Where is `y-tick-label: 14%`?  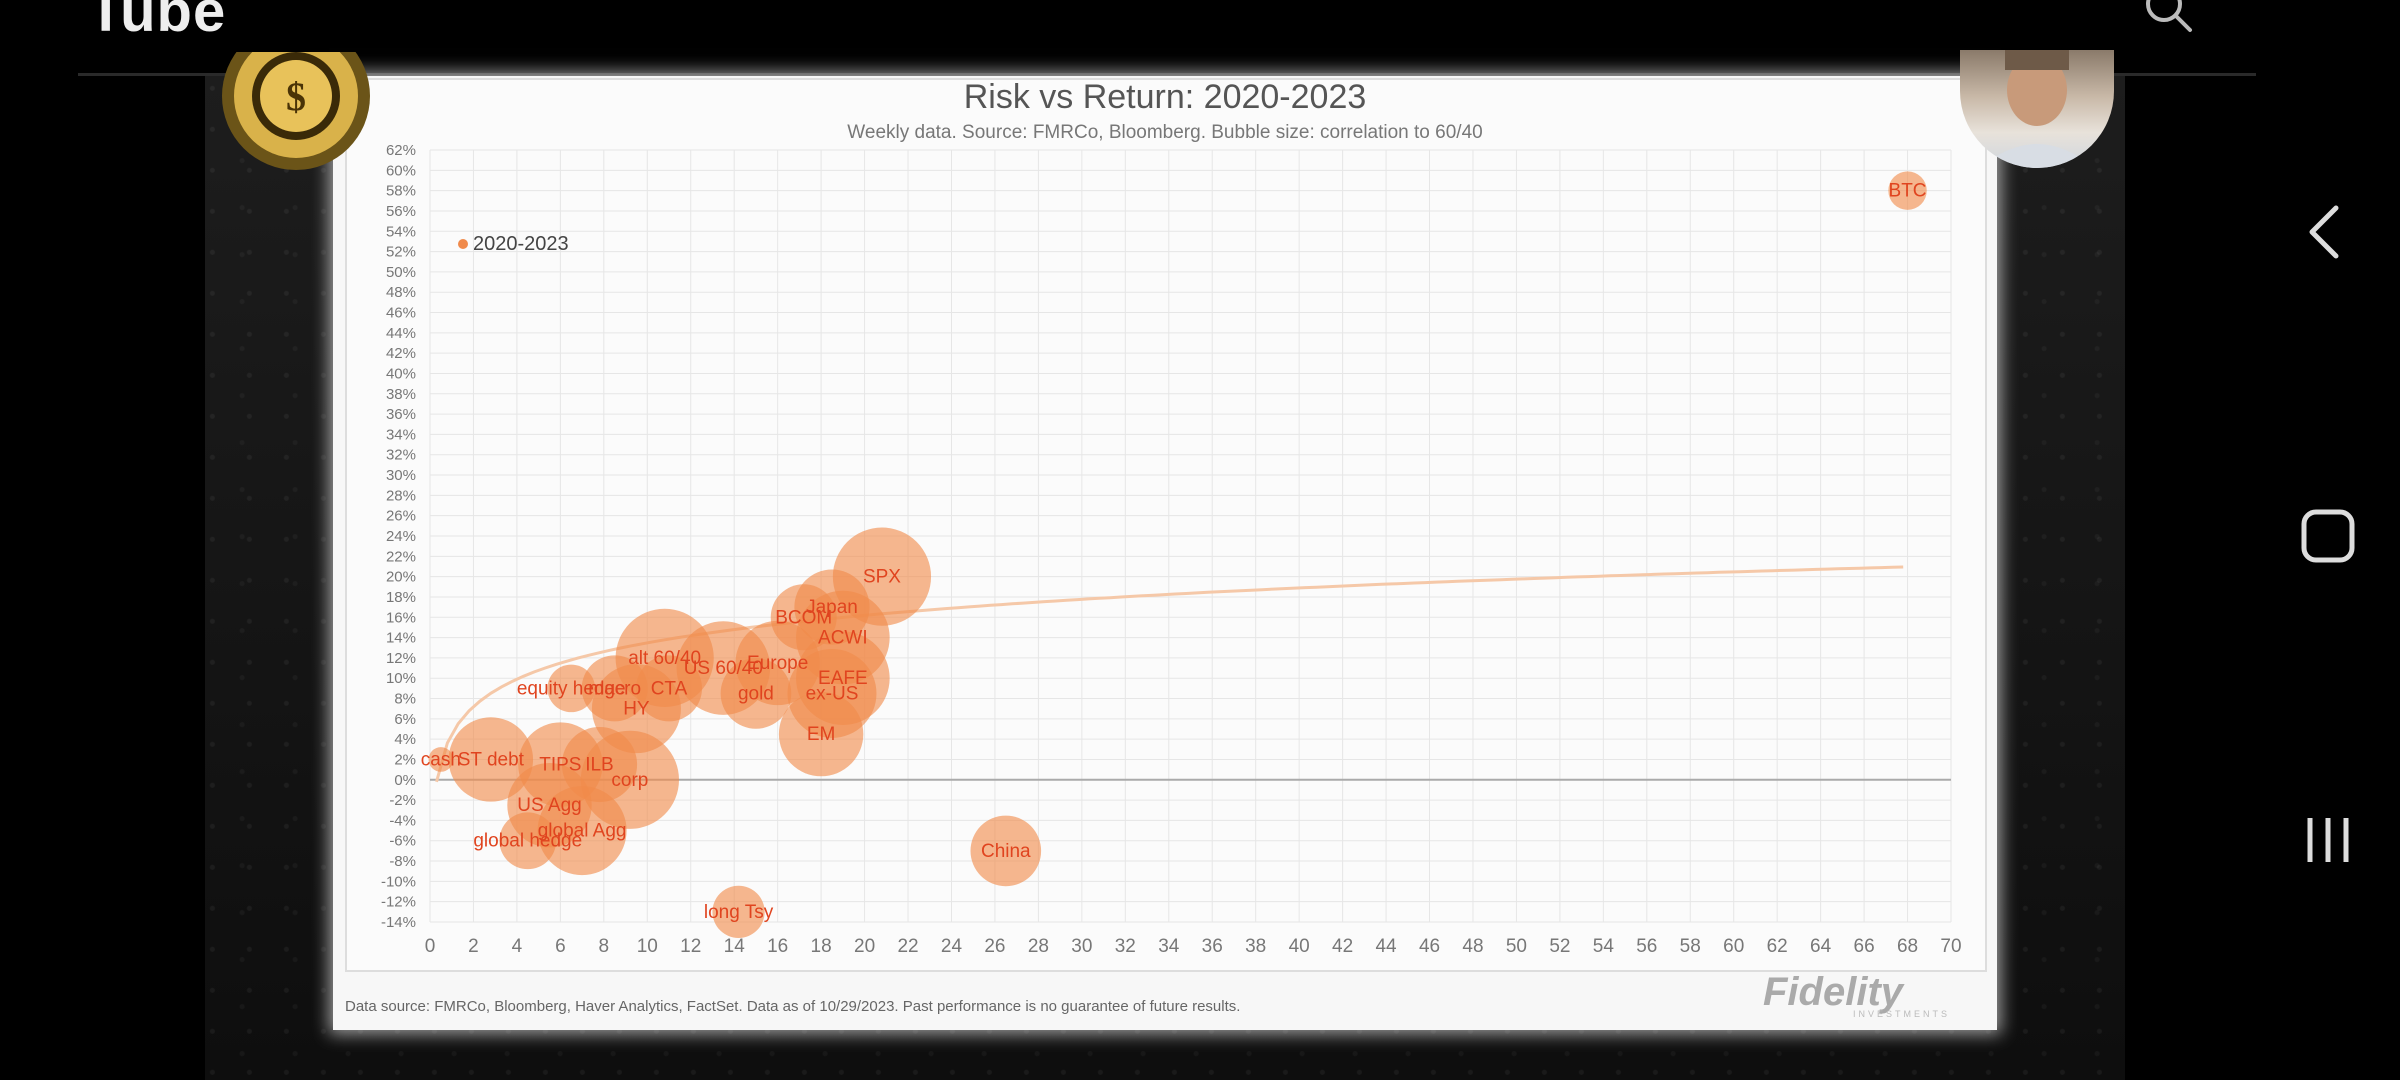 y-tick-label: 14% is located at coordinates (401, 638).